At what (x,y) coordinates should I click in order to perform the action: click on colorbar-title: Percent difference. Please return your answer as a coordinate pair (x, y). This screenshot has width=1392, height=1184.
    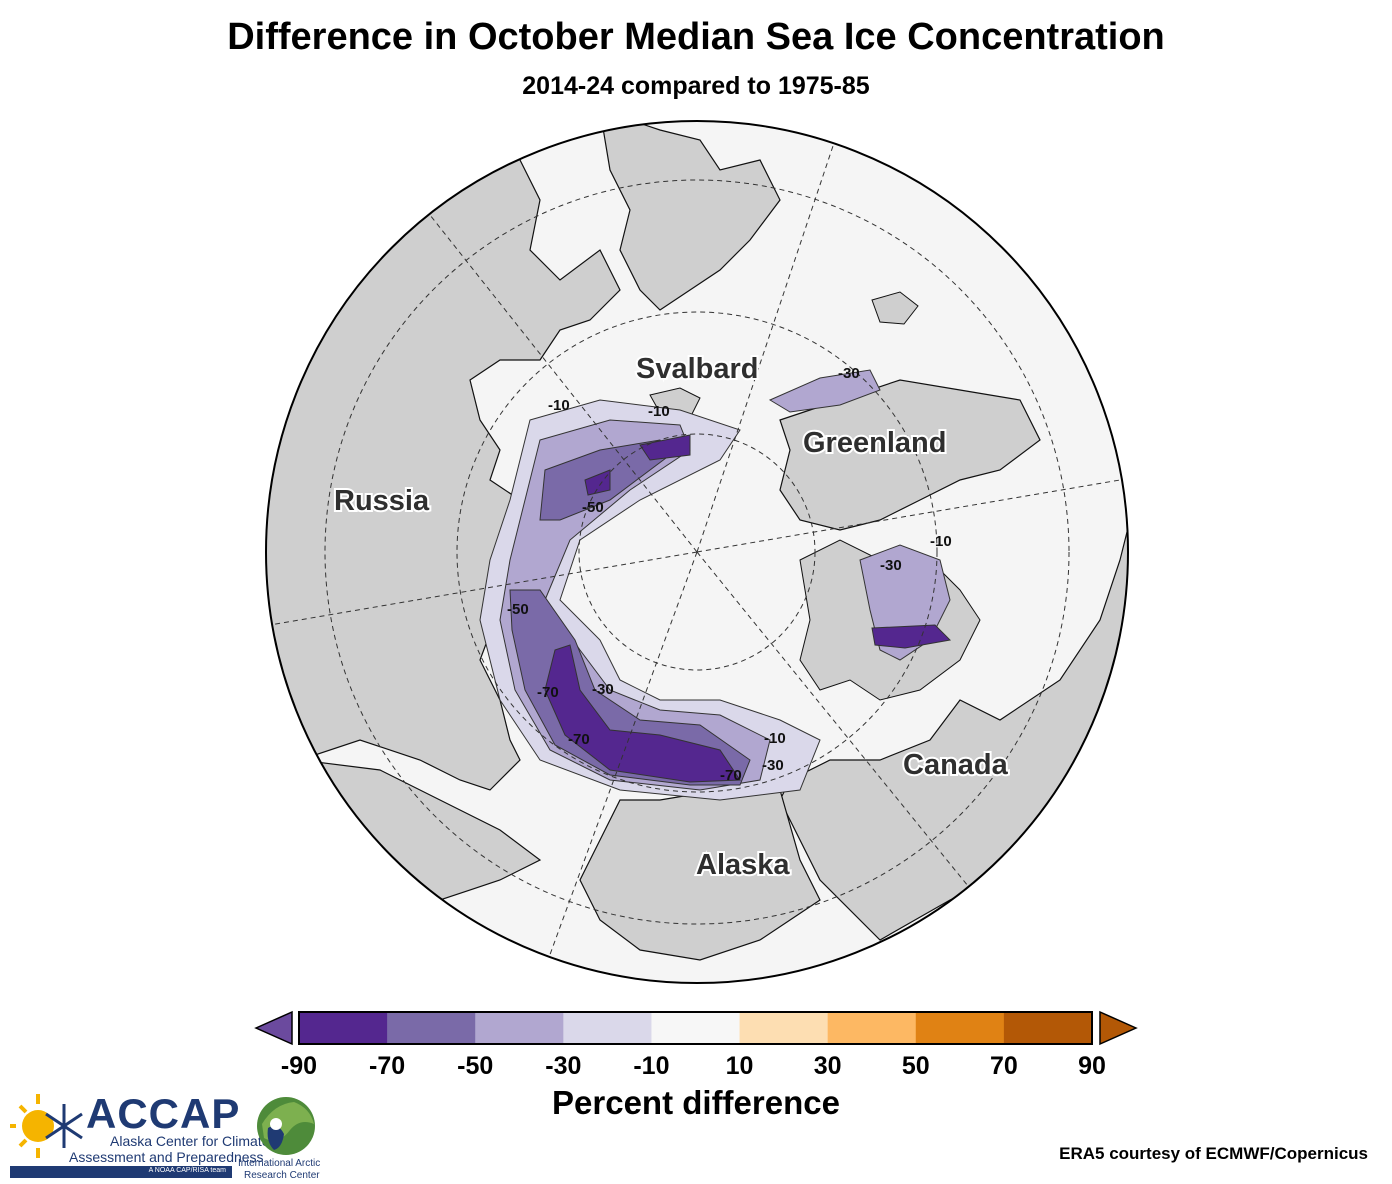
    Looking at the image, I should click on (696, 1102).